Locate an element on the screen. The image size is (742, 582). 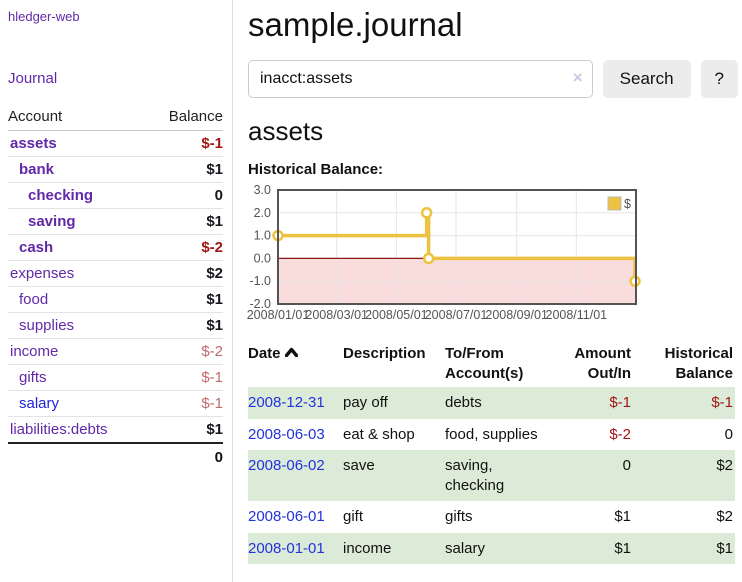
account-link: supplies is located at coordinates (47, 325).